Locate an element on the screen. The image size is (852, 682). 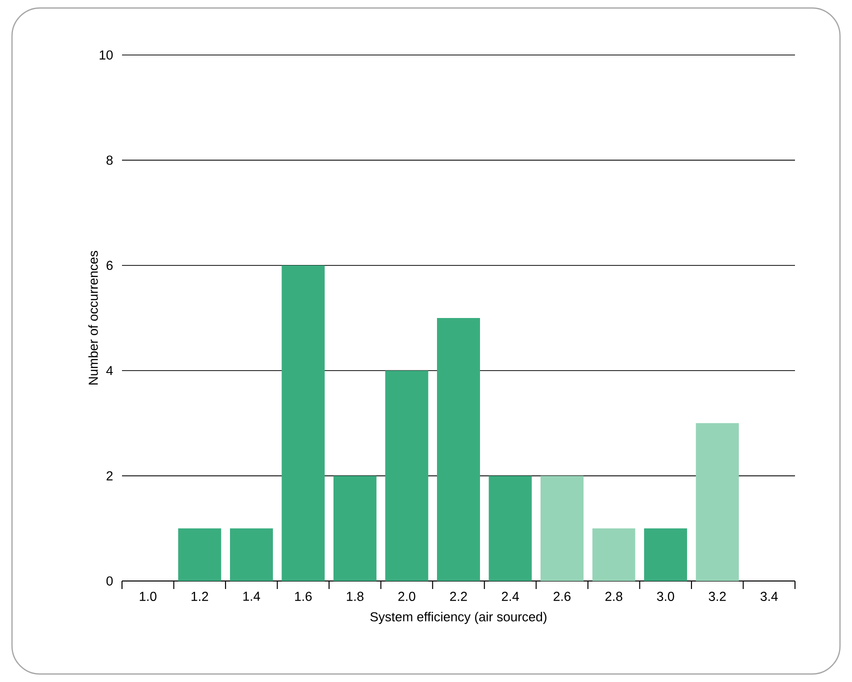
y-tick-label: 2 is located at coordinates (109, 475).